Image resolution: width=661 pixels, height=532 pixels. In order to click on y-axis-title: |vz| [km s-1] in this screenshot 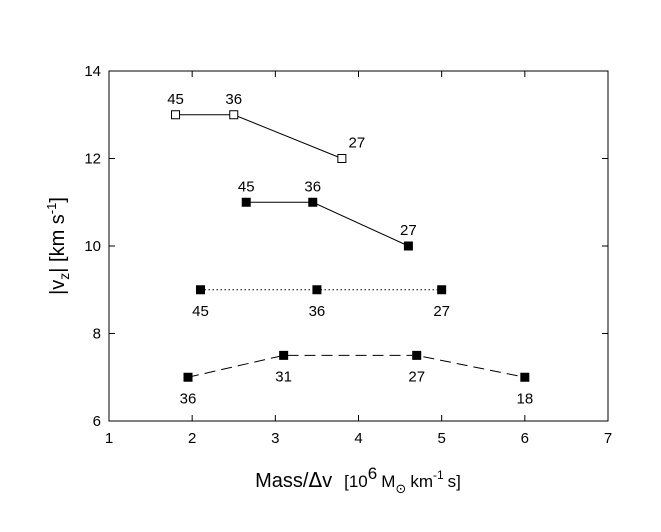, I will do `click(58, 246)`.